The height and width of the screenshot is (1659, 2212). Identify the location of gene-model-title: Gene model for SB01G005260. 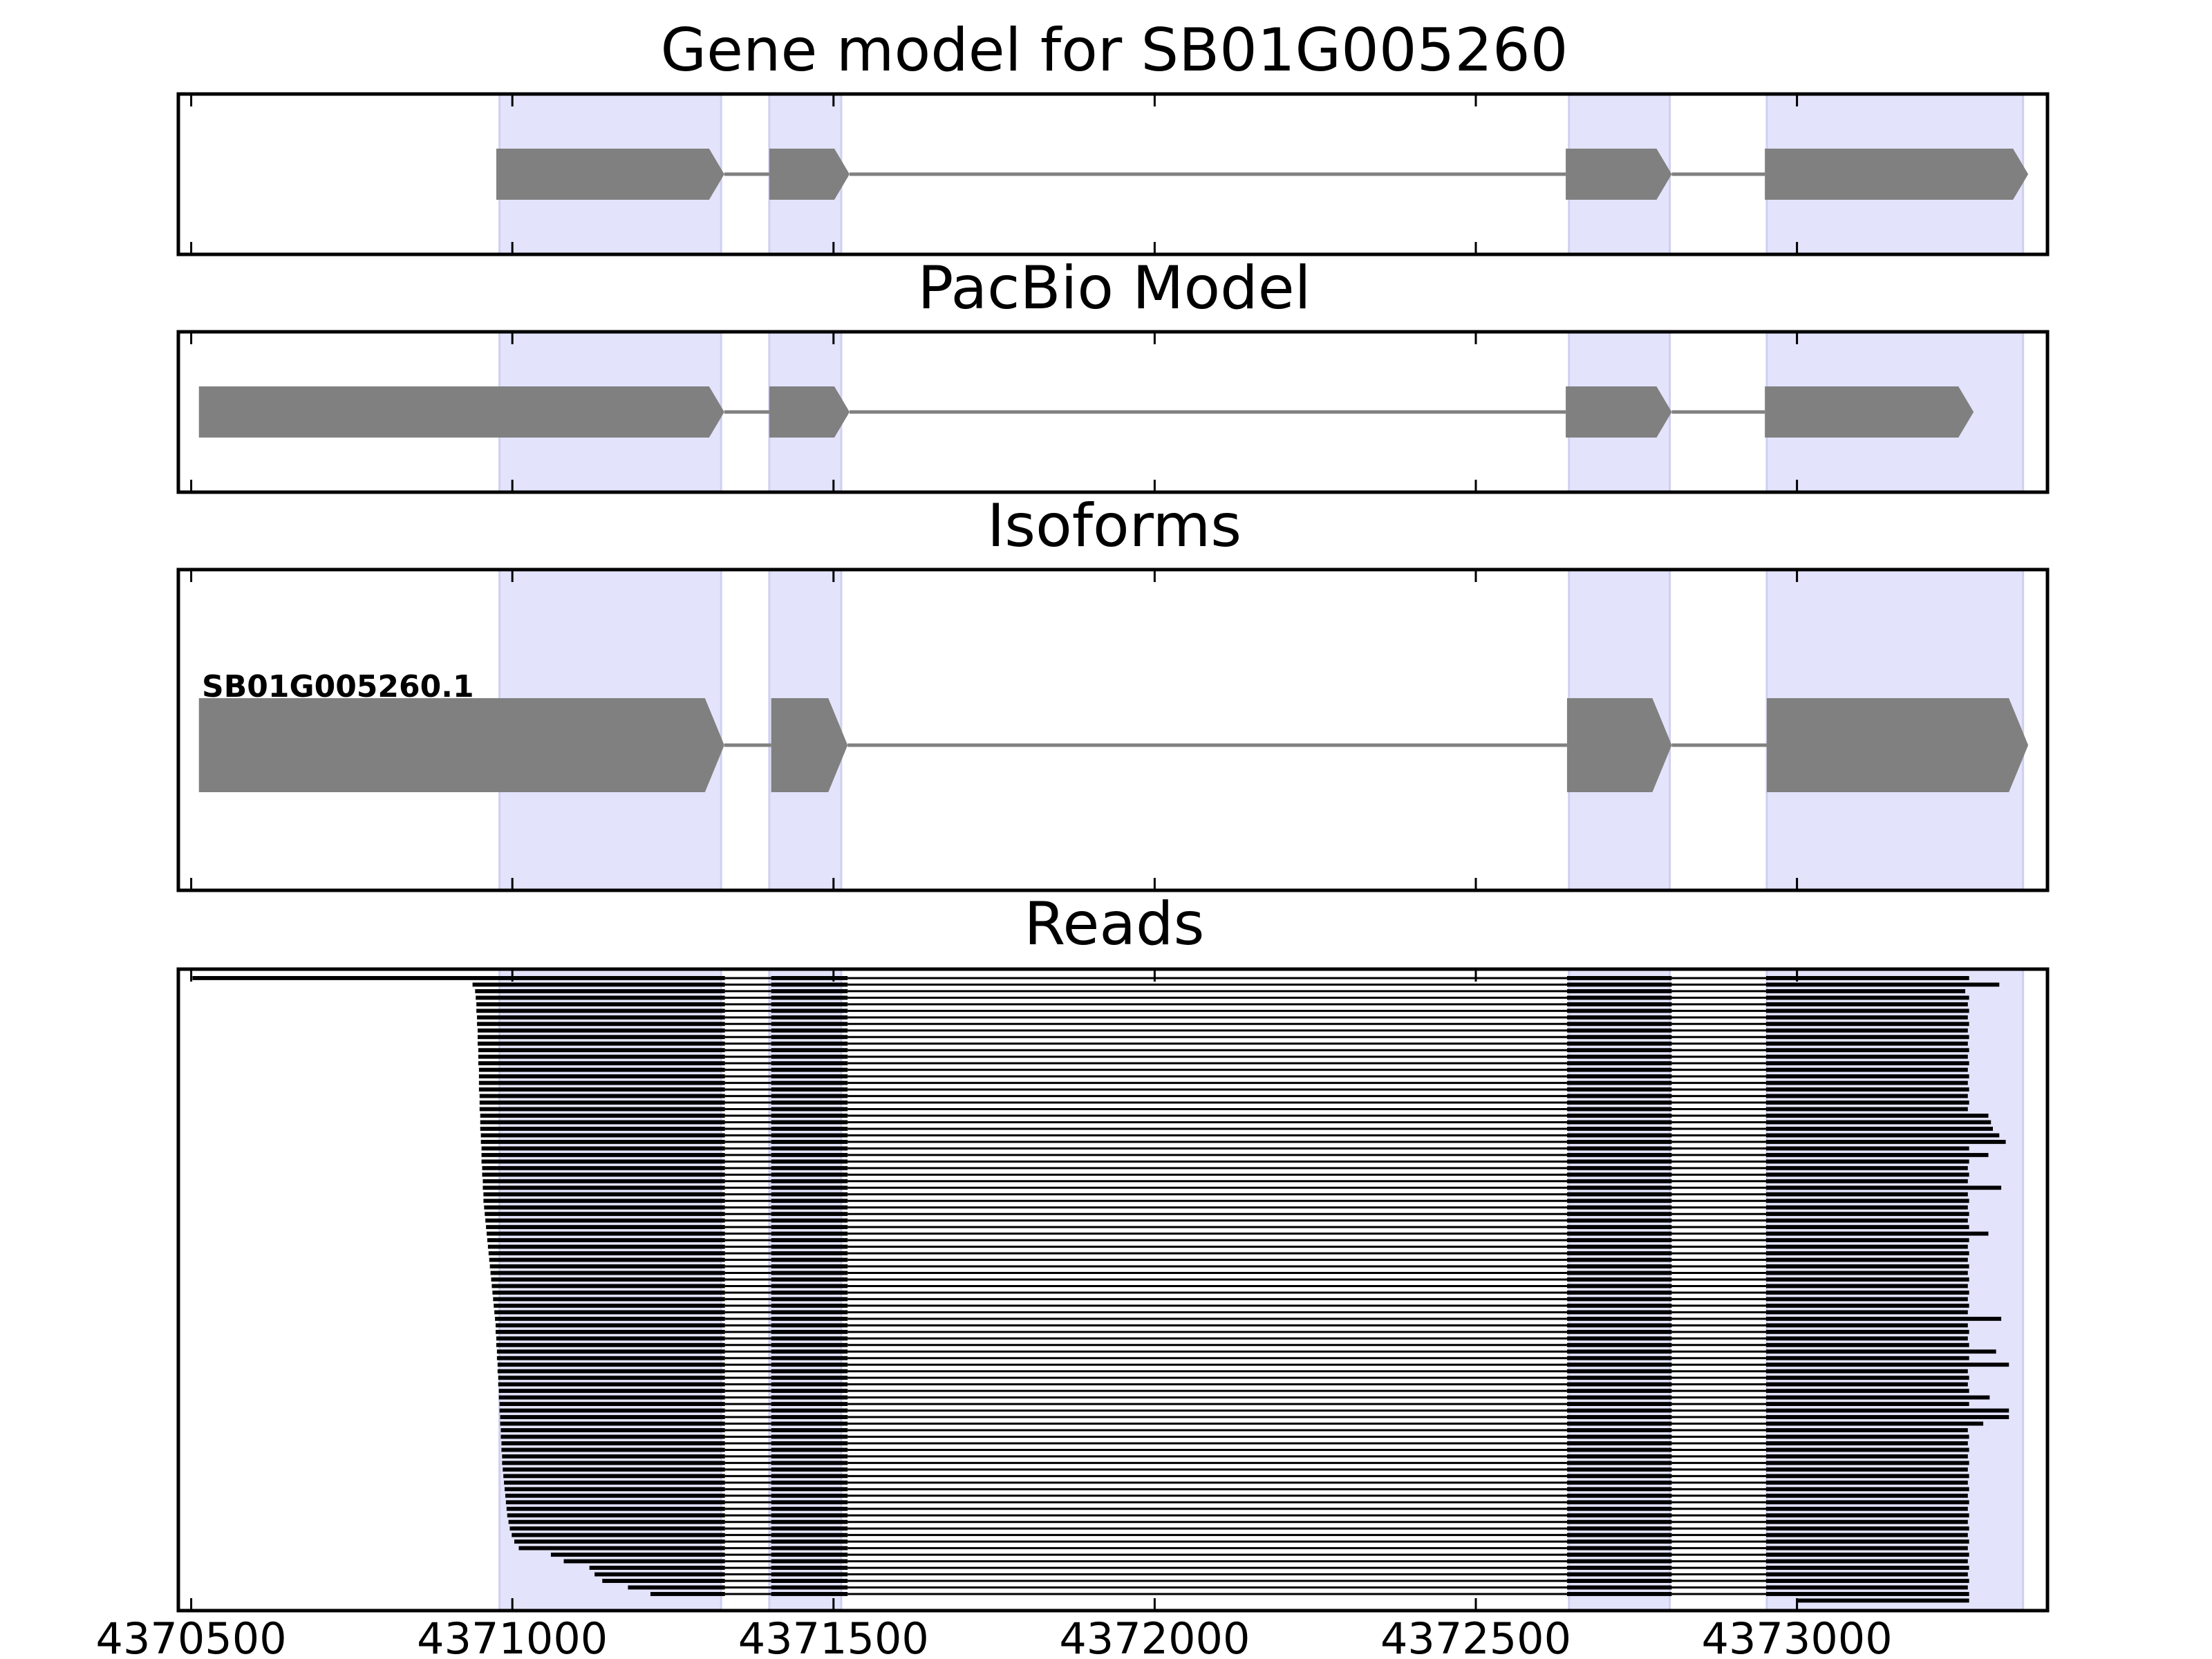
(1114, 50).